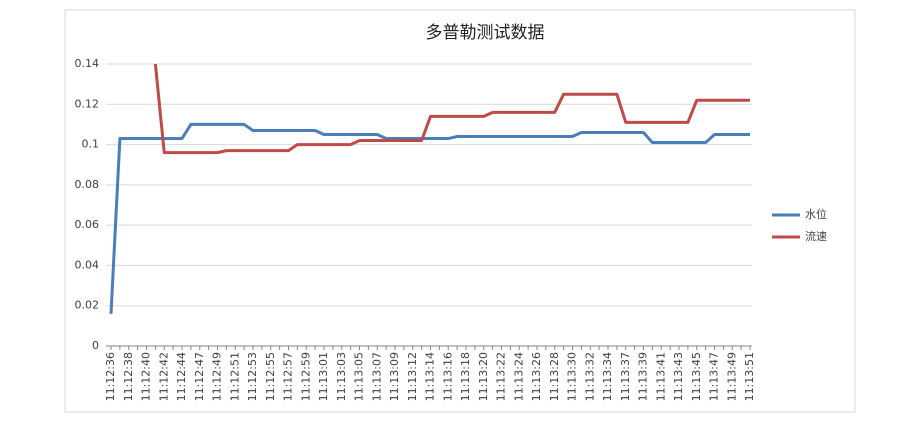 This screenshot has width=920, height=429. I want to click on x-tick-label: 11:13:51, so click(749, 376).